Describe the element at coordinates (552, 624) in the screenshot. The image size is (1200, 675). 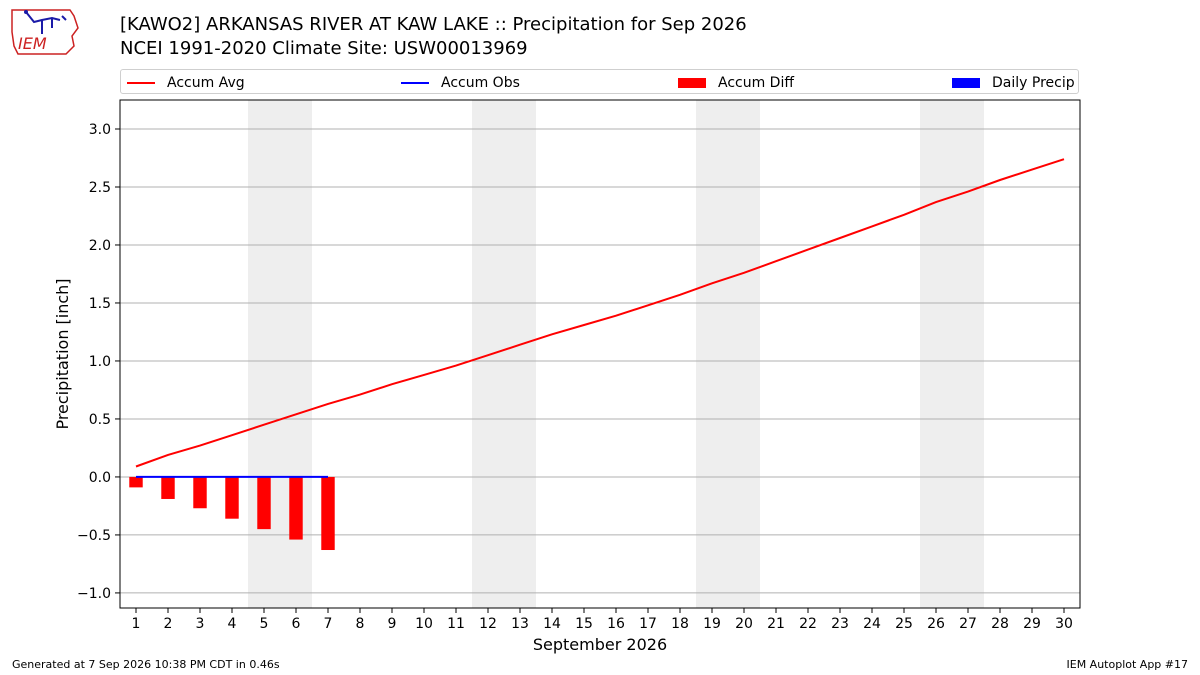
I see `x-tick-label: 14` at that location.